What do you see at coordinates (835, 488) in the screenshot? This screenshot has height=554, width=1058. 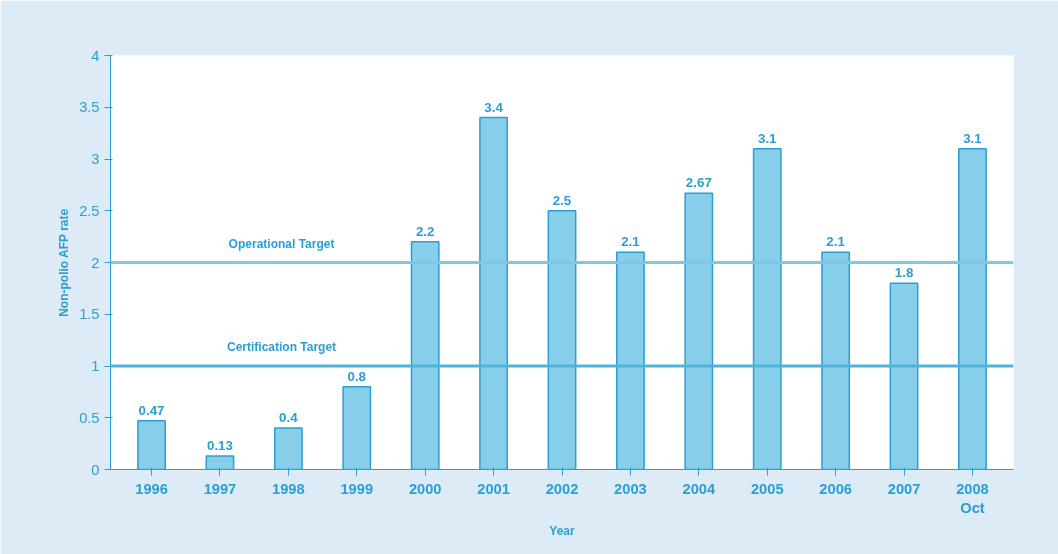 I see `x-tick-label: 2006` at bounding box center [835, 488].